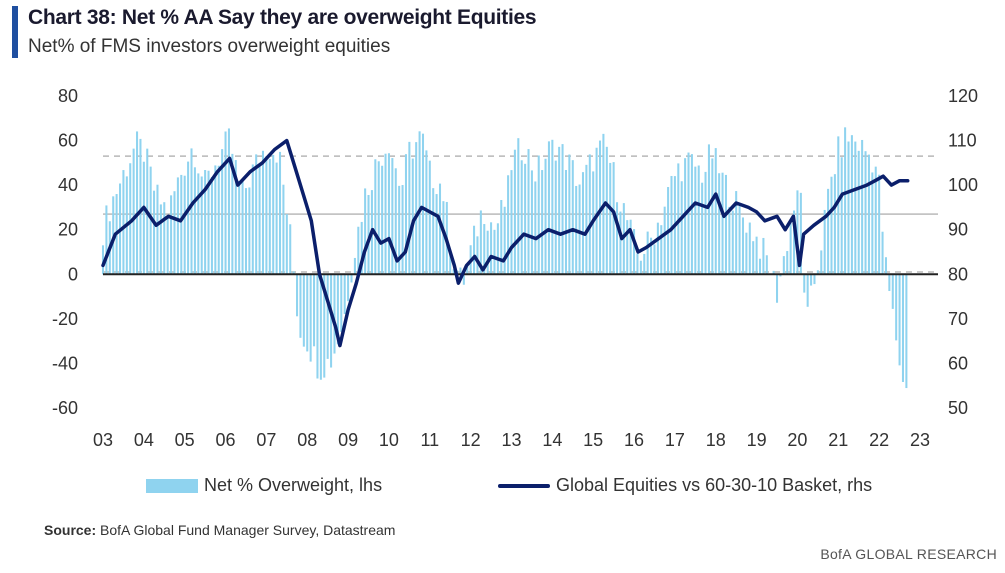  What do you see at coordinates (348, 440) in the screenshot?
I see `x-tick-label: 09` at bounding box center [348, 440].